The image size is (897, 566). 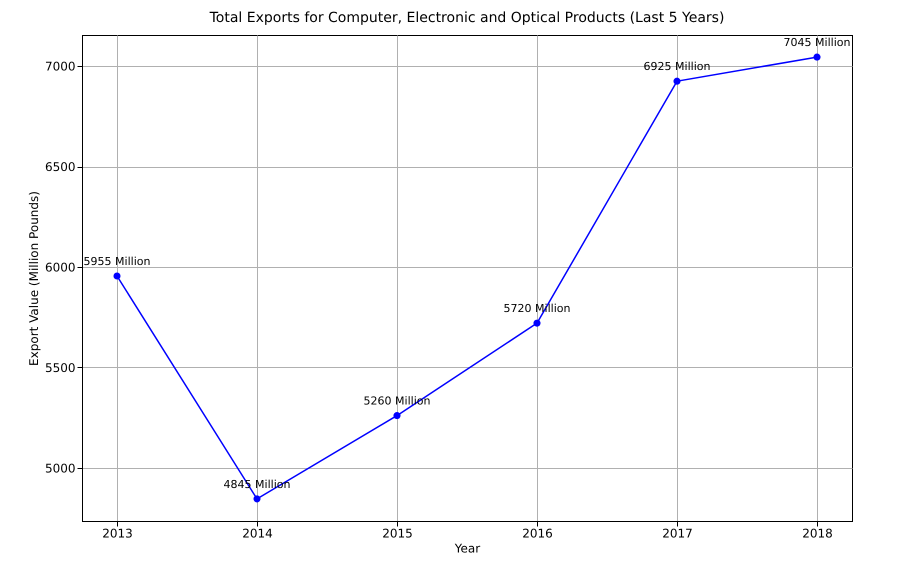 What do you see at coordinates (817, 43) in the screenshot?
I see `data-label: 7045 Million` at bounding box center [817, 43].